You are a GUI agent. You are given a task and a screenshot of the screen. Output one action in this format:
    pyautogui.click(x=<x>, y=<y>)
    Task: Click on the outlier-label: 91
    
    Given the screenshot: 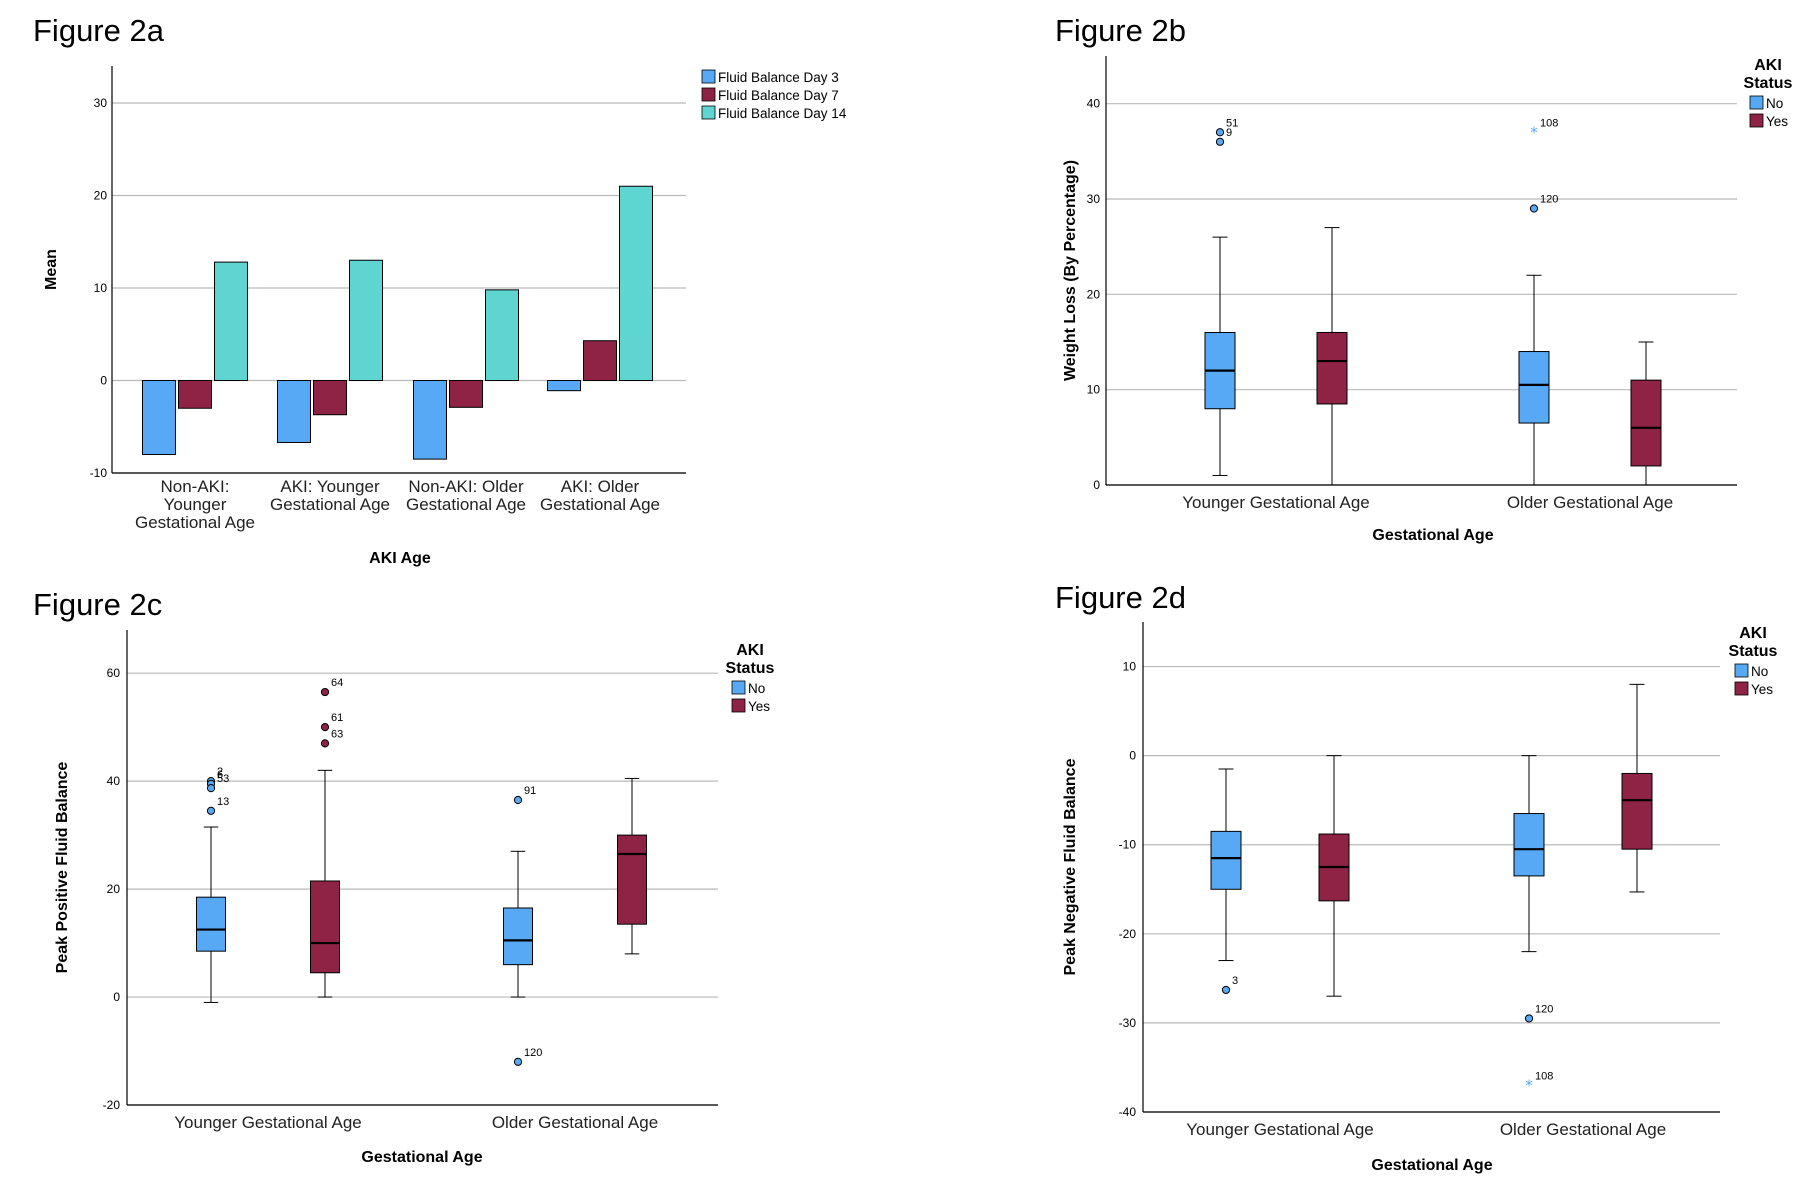 What is the action you would take?
    pyautogui.click(x=530, y=791)
    